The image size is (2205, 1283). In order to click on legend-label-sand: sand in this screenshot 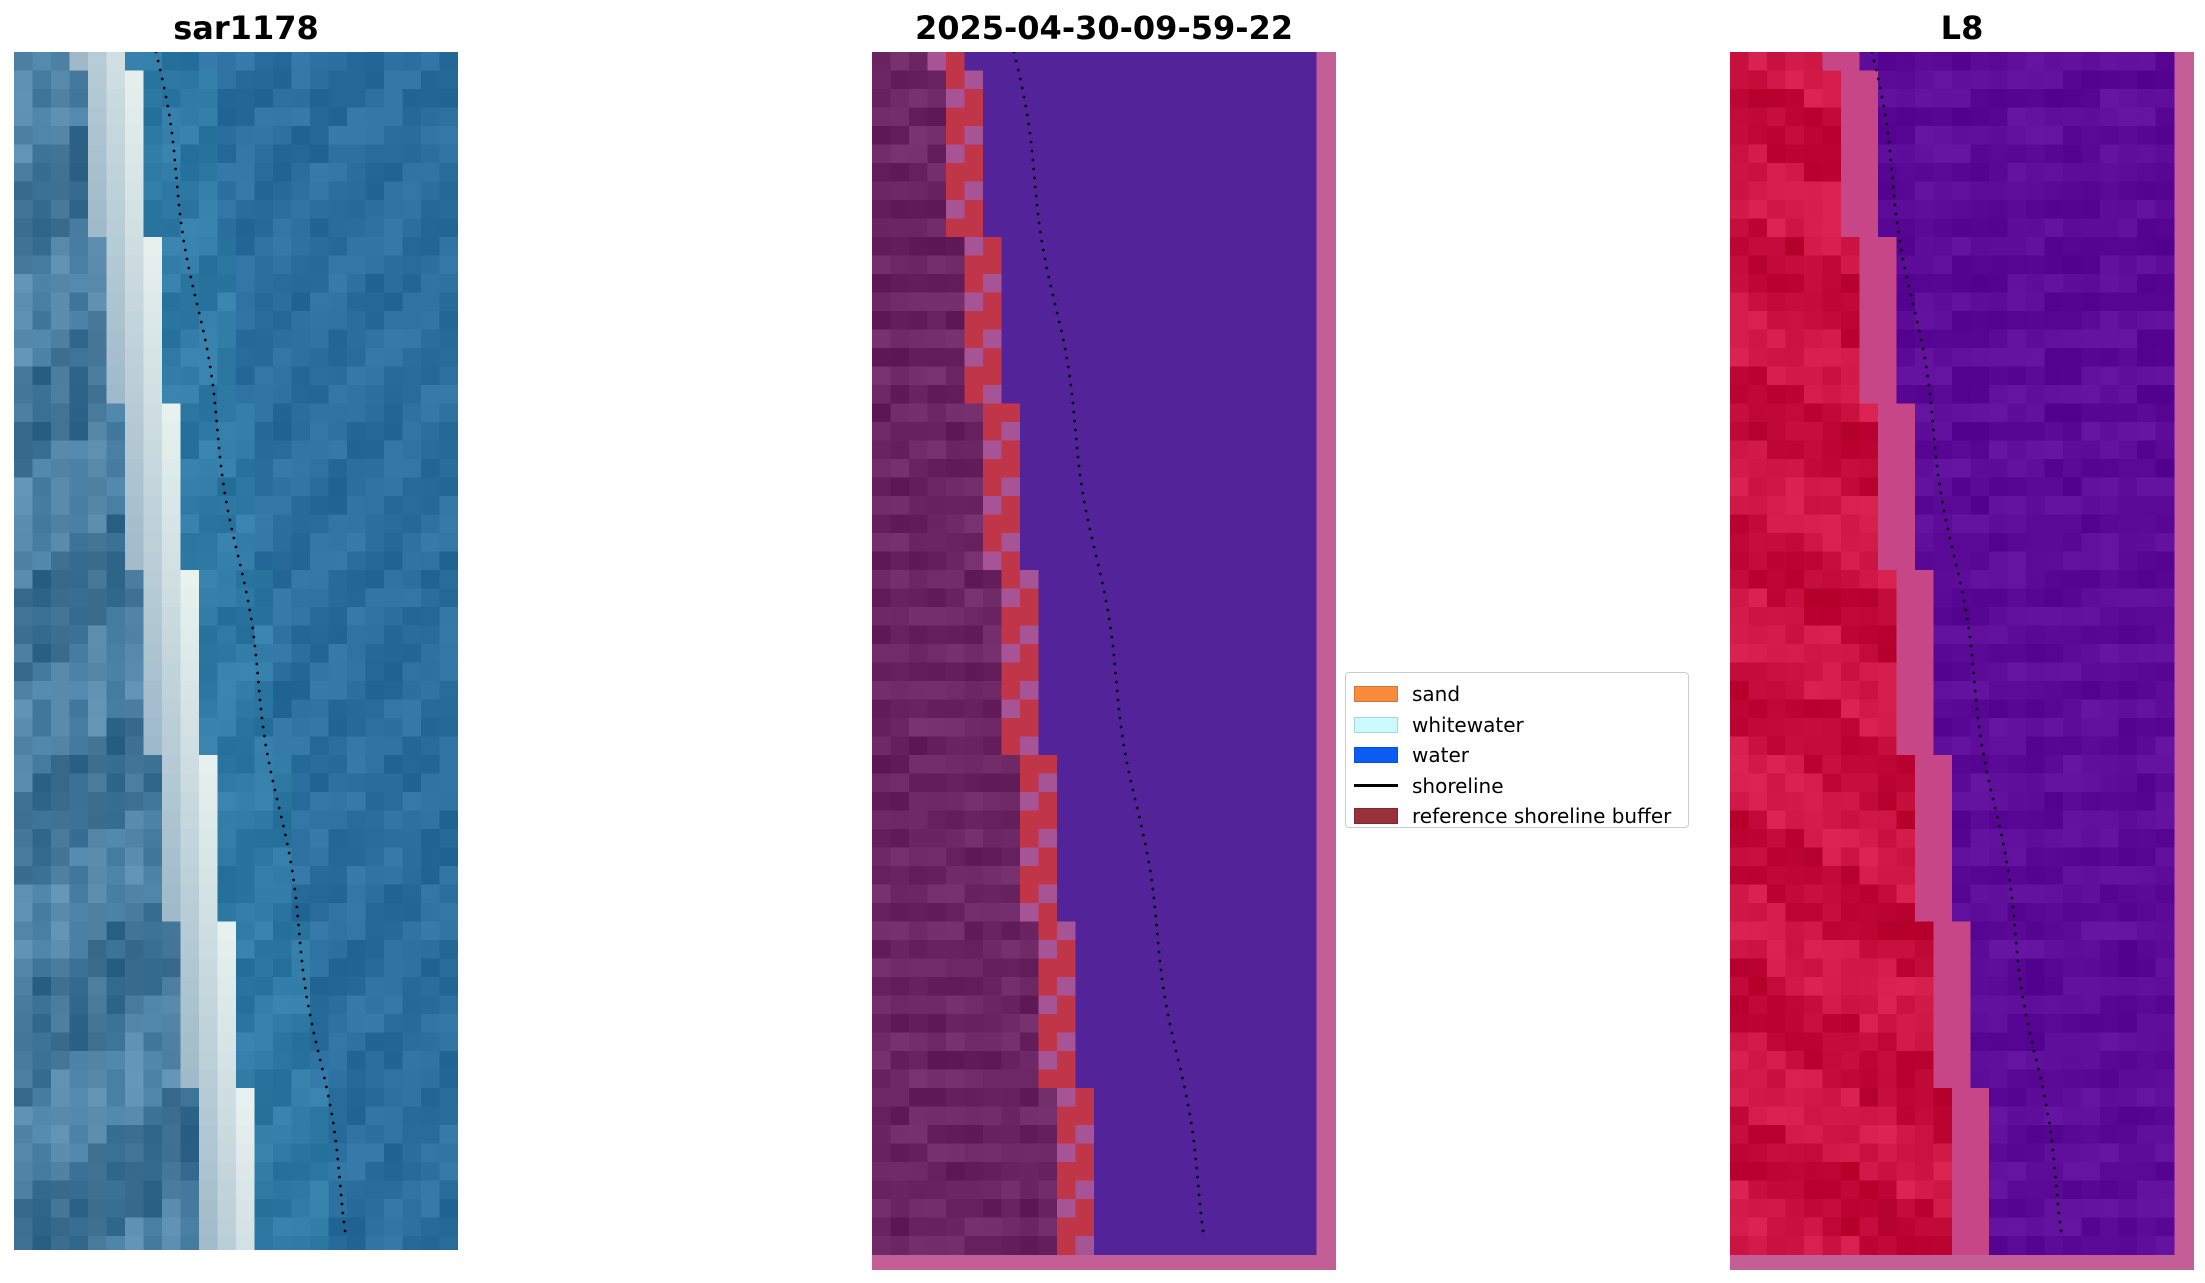, I will do `click(1436, 694)`.